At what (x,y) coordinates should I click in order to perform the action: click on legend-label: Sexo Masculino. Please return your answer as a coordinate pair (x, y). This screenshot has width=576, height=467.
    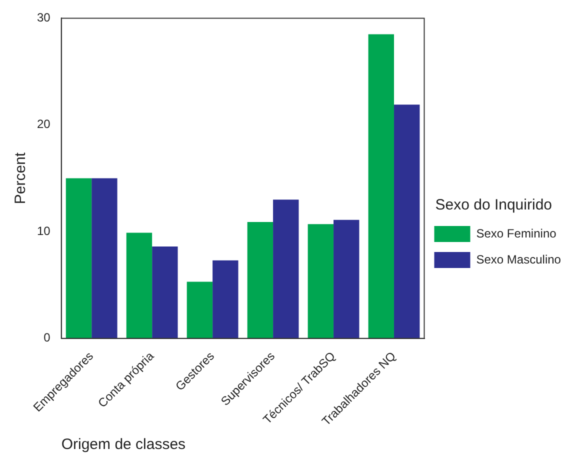
    Looking at the image, I should click on (519, 259).